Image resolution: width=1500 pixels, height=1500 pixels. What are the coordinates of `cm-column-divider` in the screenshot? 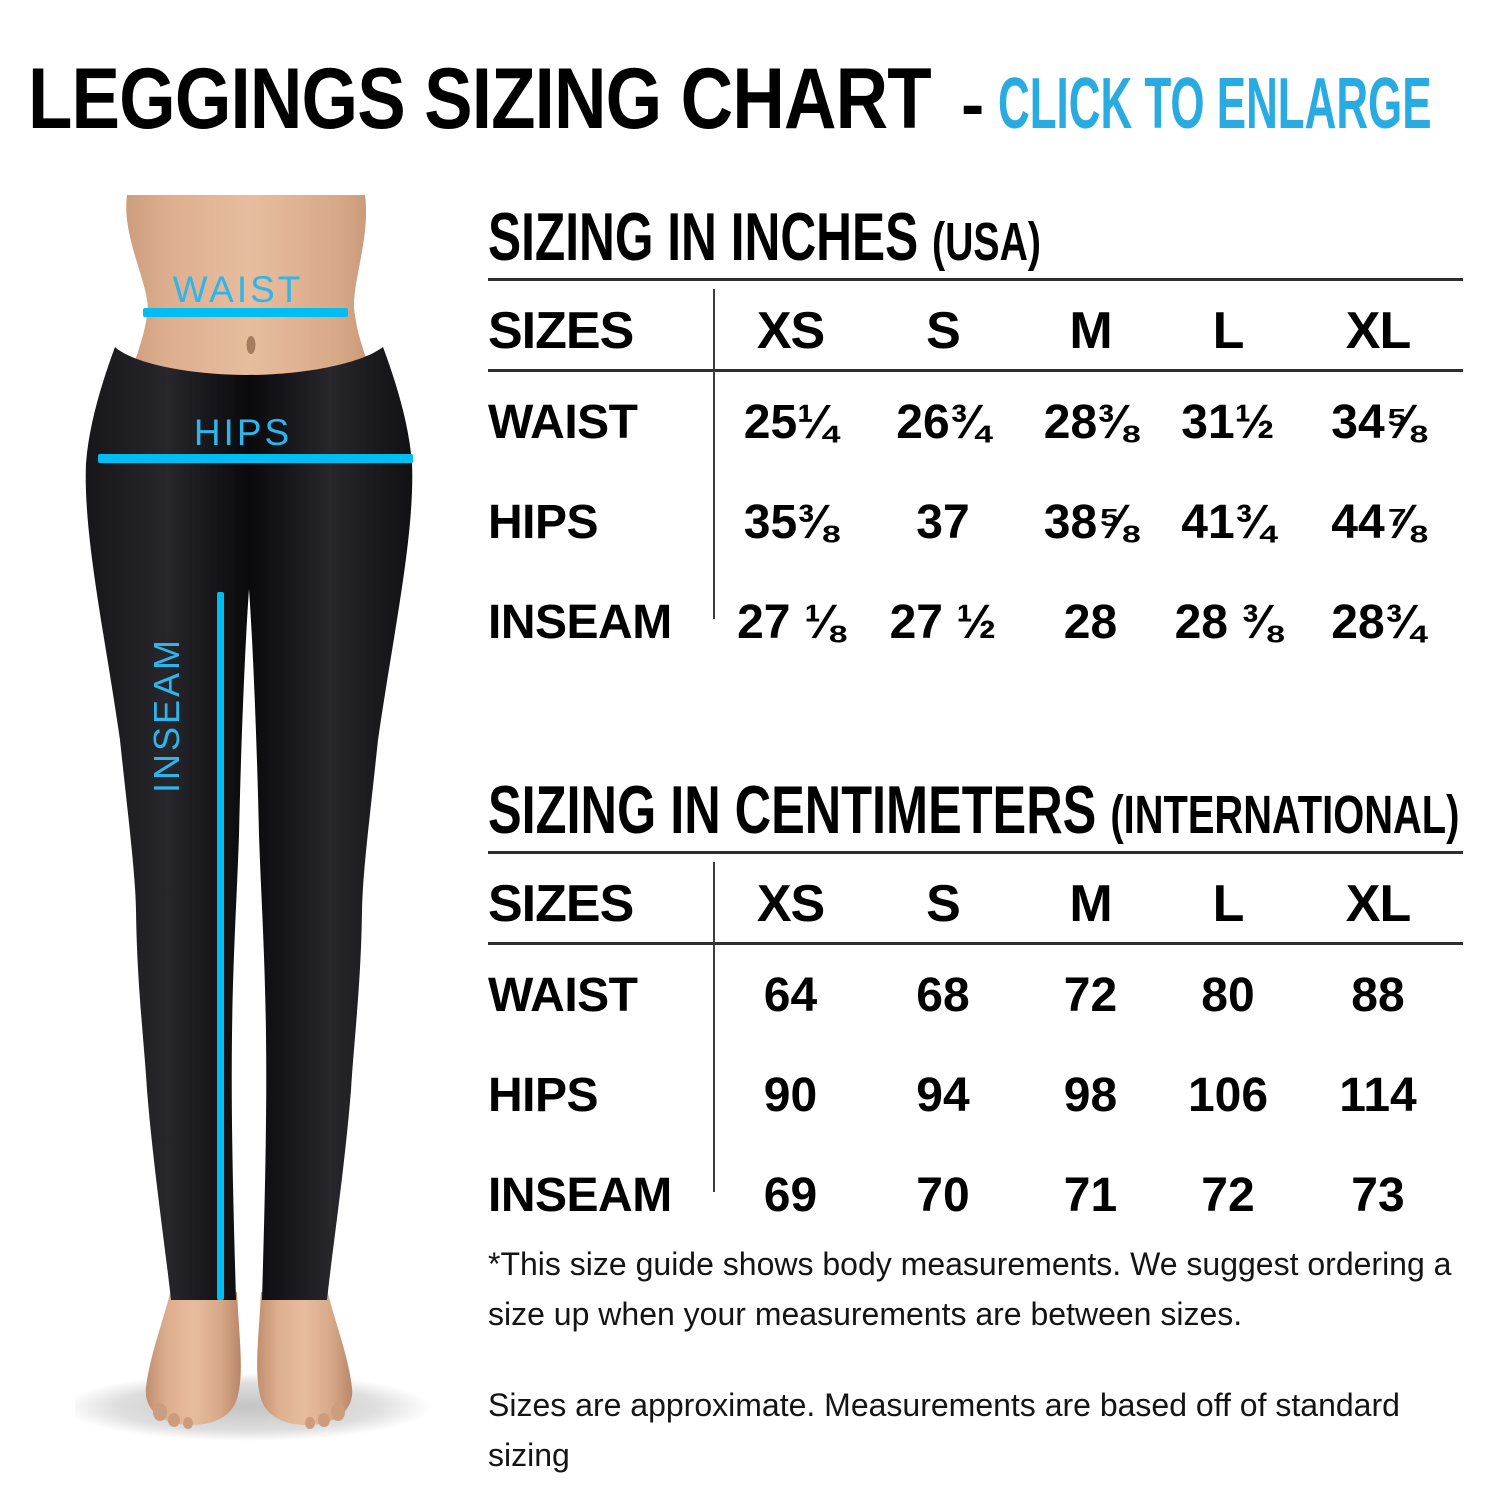 It's located at (714, 1027).